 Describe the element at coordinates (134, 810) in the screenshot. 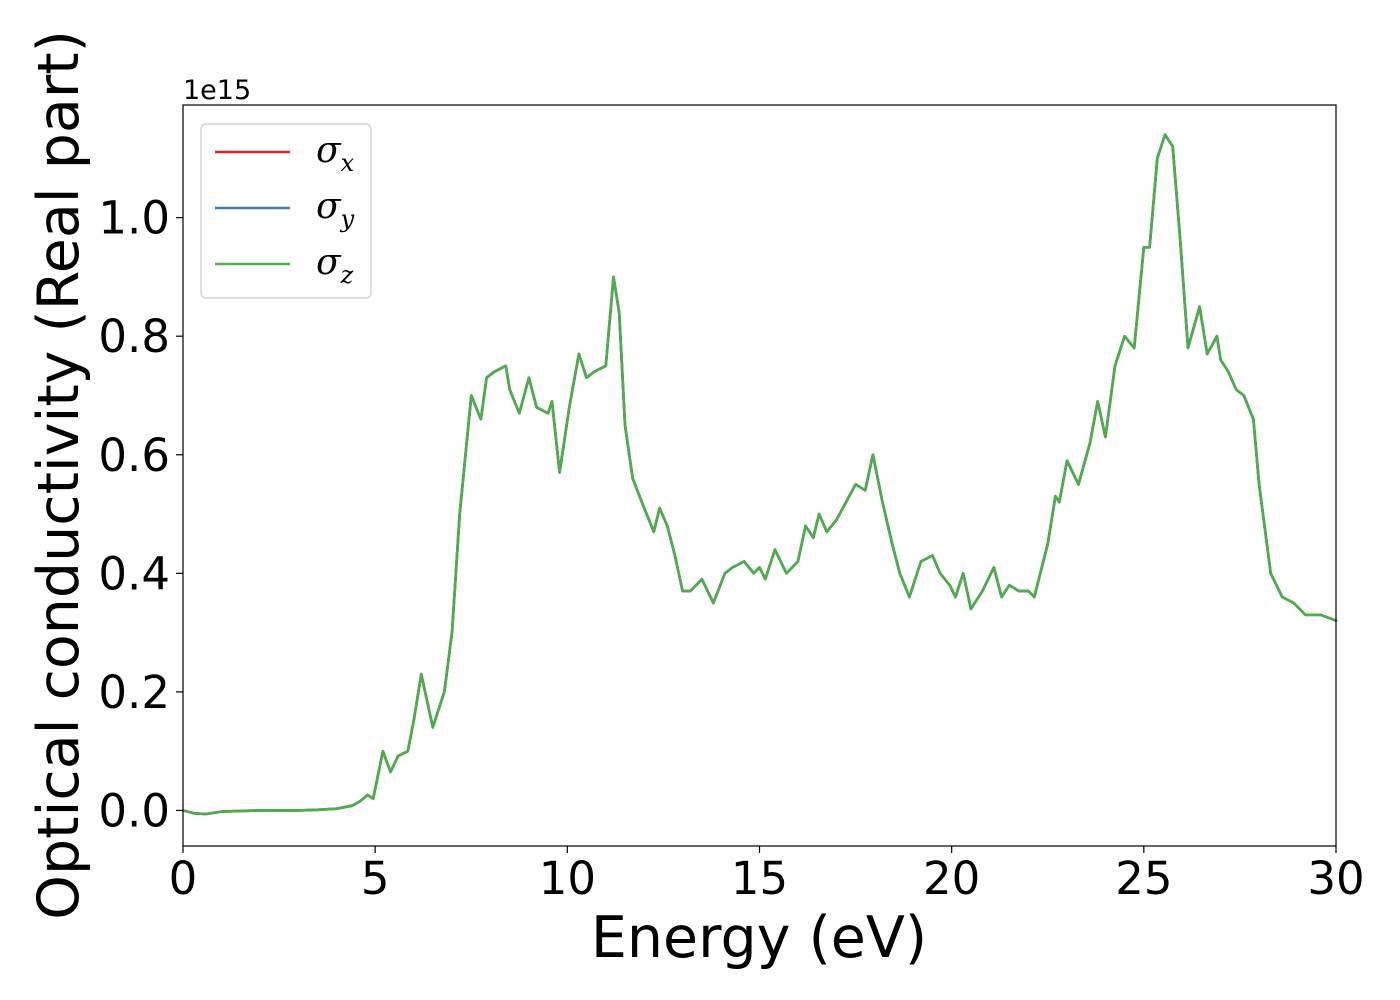

I see `y-tick-label: 0.0` at that location.